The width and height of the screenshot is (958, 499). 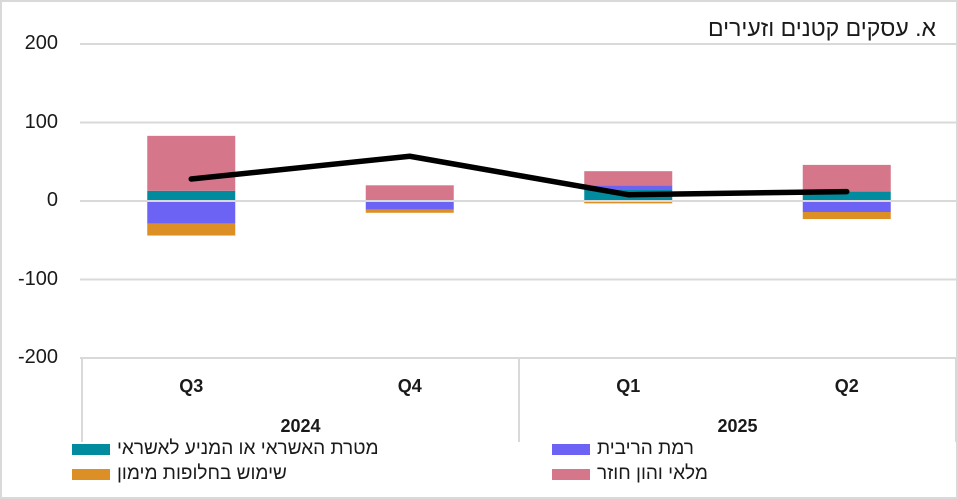 I want to click on x-axis-quarter-label: Q2, so click(x=846, y=386).